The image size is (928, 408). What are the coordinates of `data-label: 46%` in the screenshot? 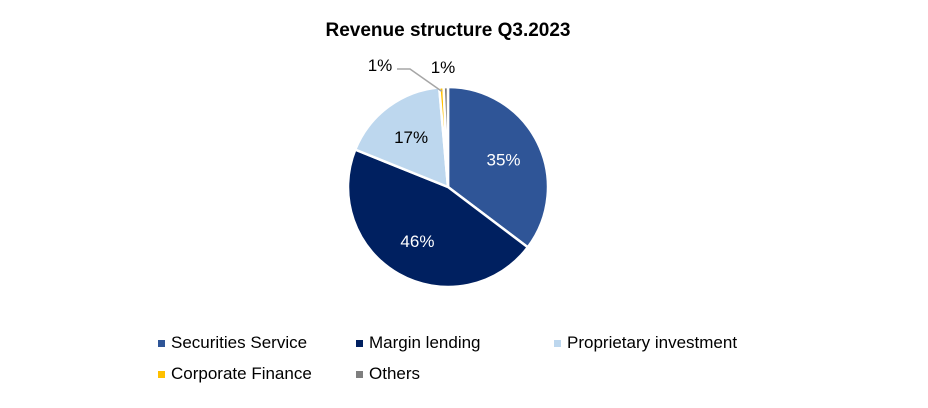 It's located at (417, 241).